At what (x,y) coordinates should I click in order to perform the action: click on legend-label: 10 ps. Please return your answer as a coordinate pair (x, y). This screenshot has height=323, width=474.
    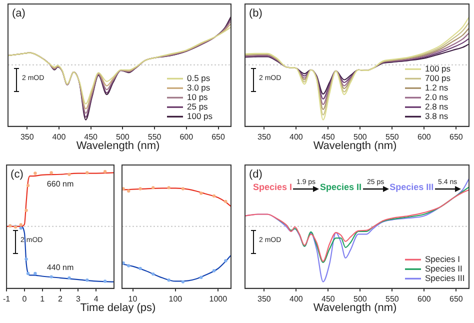
    Looking at the image, I should click on (197, 97).